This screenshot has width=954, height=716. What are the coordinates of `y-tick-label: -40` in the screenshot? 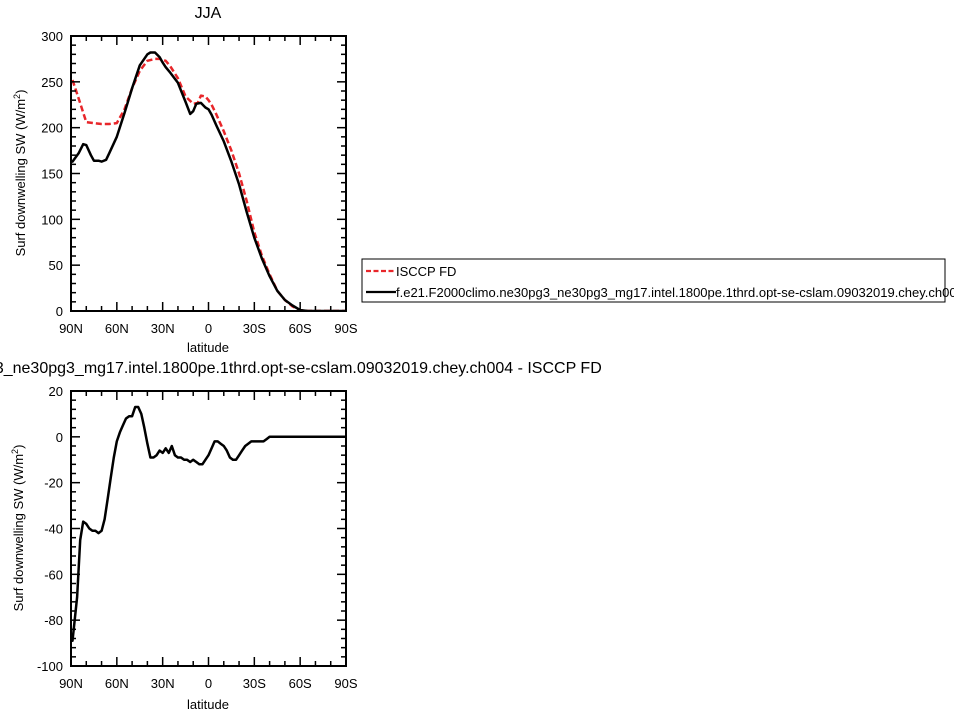 It's located at (53, 529).